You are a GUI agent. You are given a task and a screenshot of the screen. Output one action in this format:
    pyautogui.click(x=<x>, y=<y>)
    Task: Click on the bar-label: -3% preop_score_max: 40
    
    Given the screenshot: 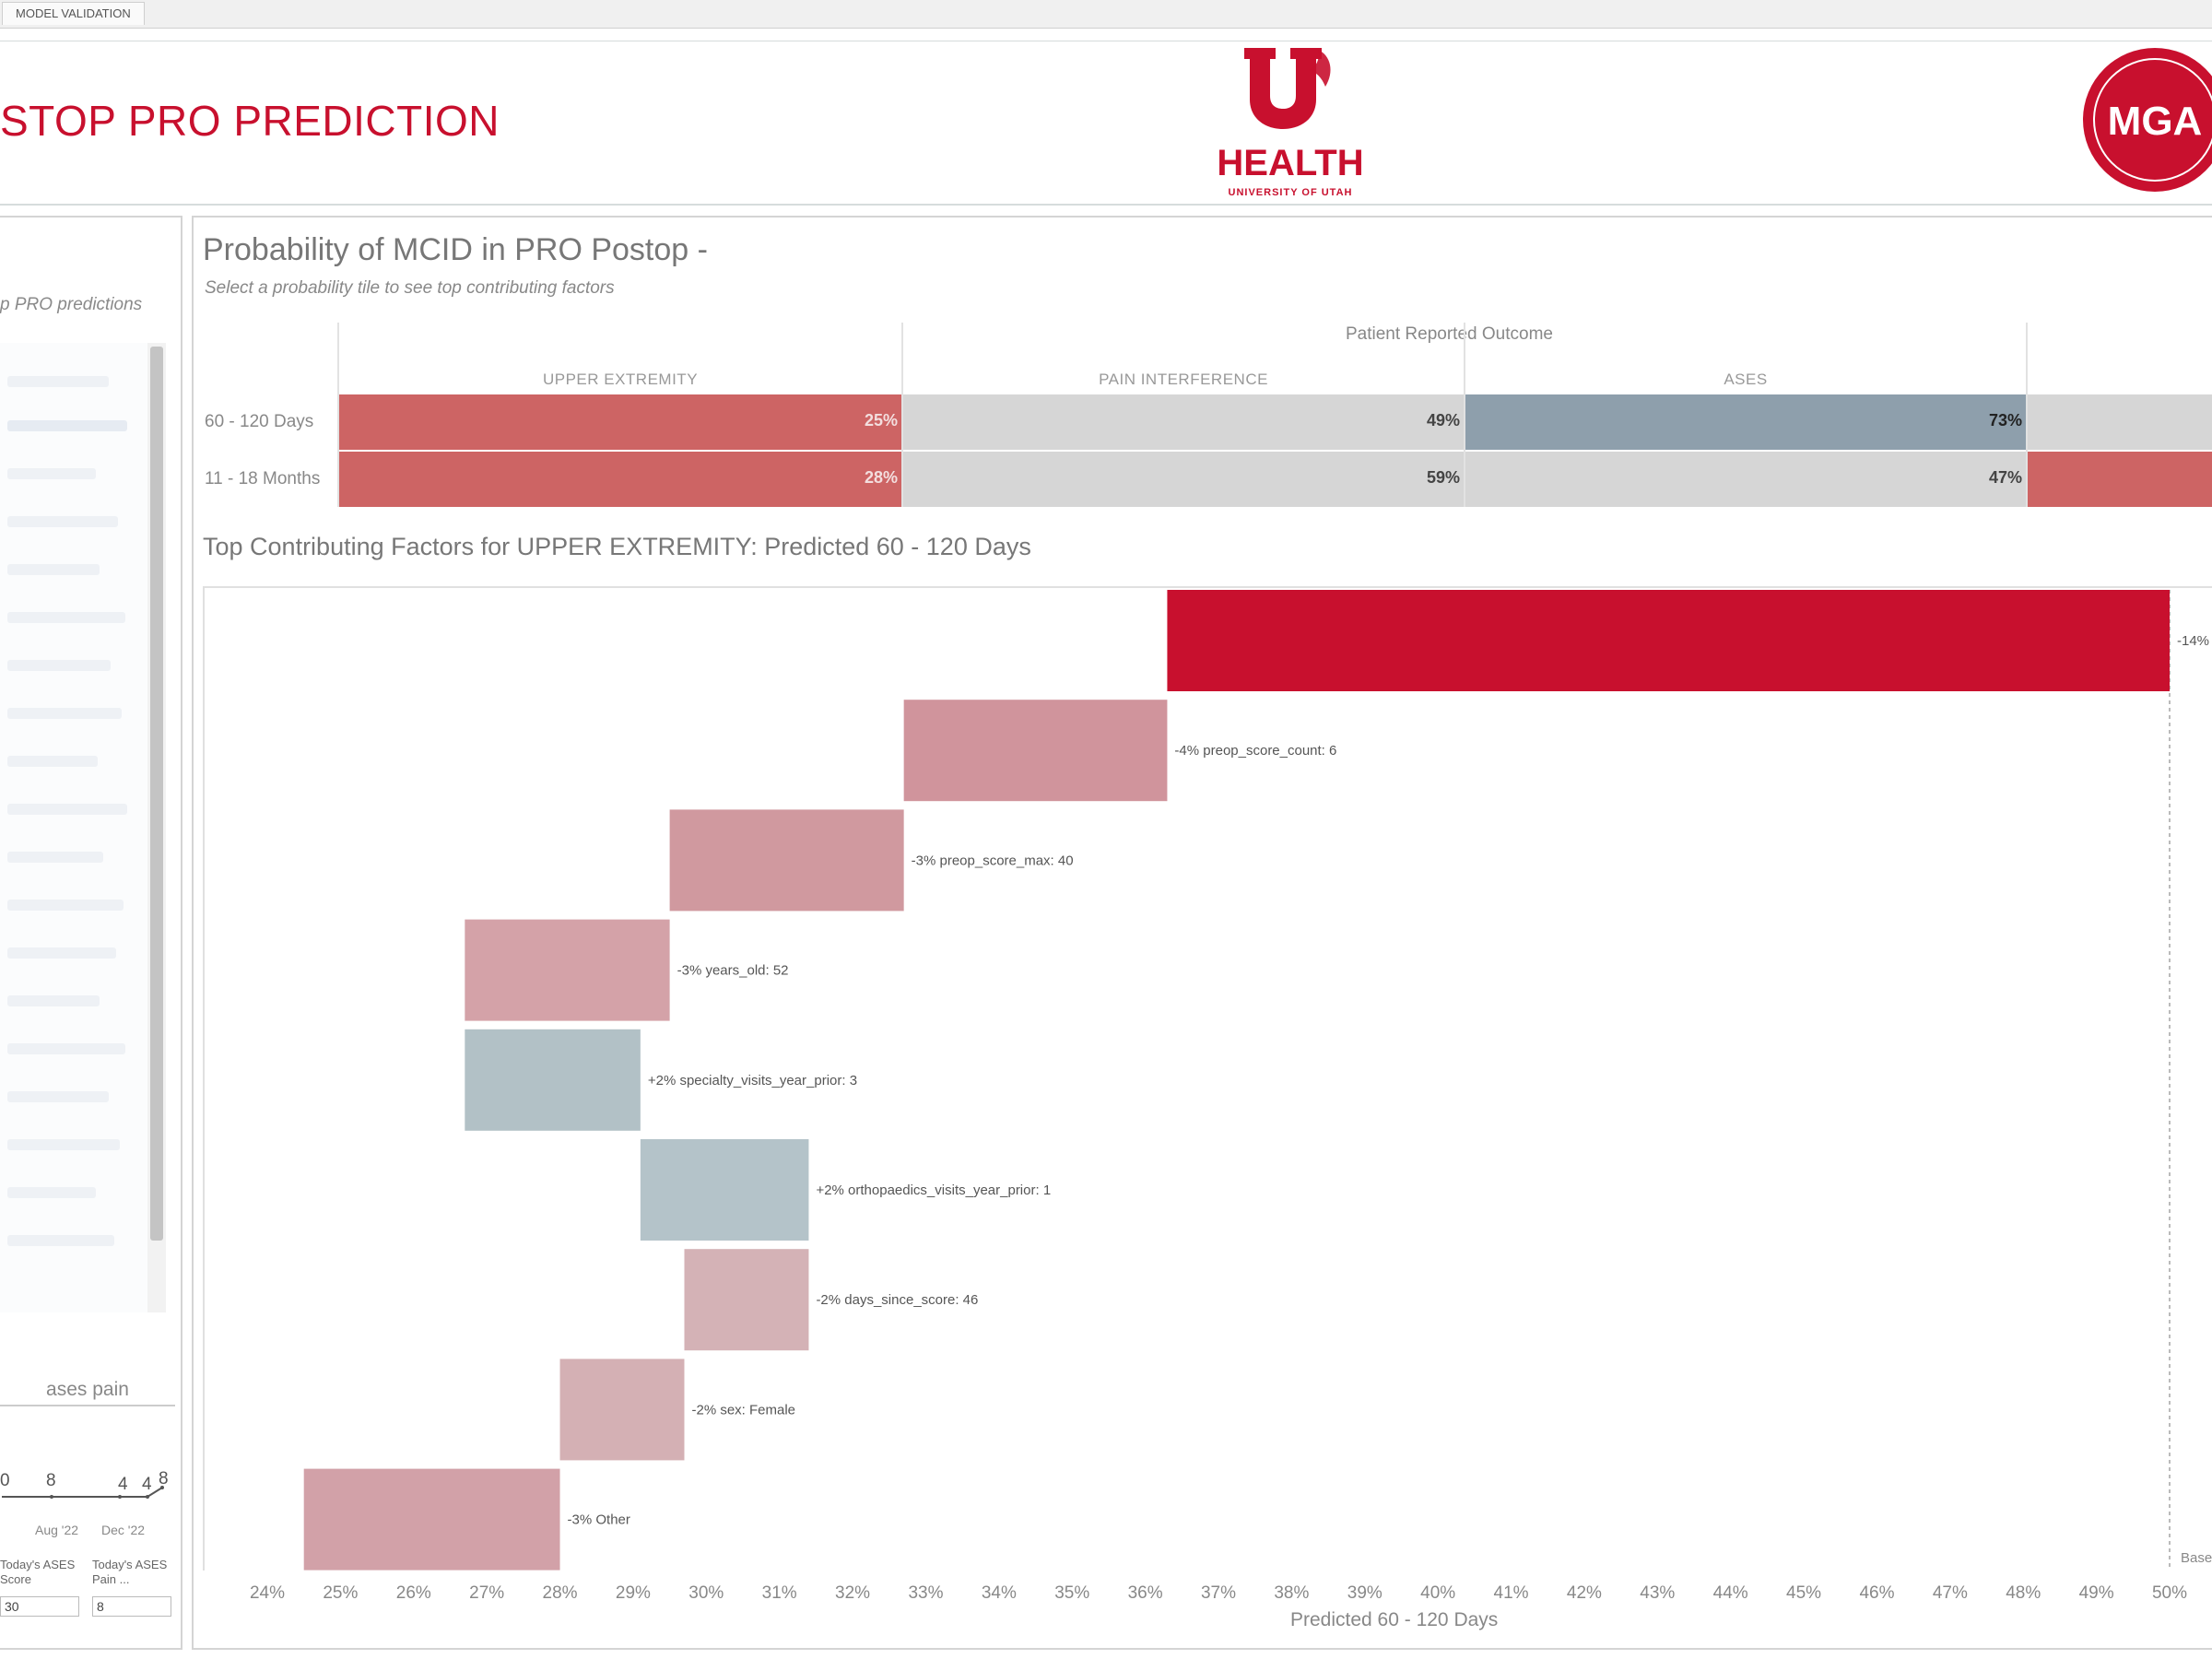 What is the action you would take?
    pyautogui.click(x=993, y=860)
    